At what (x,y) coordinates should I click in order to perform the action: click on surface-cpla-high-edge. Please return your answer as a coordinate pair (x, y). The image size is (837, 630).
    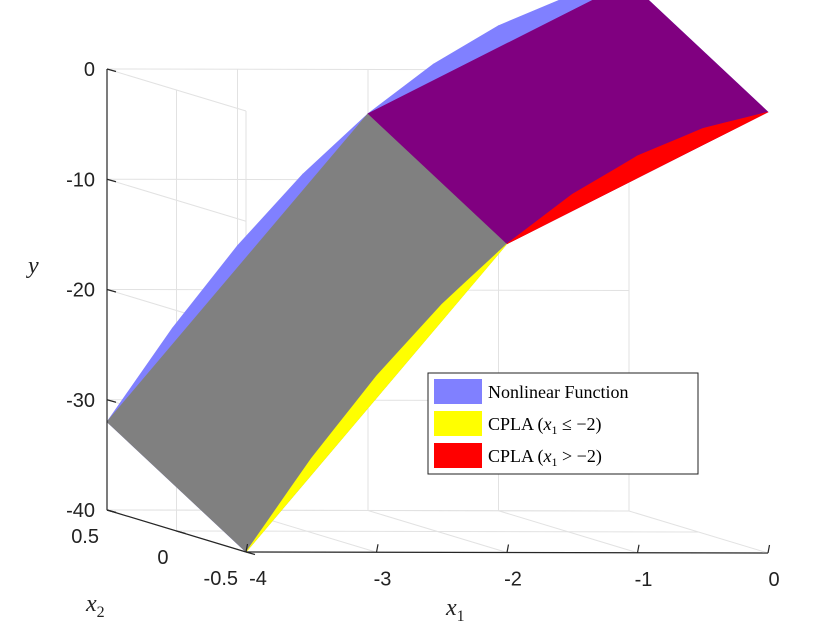
    Looking at the image, I should click on (637, 178).